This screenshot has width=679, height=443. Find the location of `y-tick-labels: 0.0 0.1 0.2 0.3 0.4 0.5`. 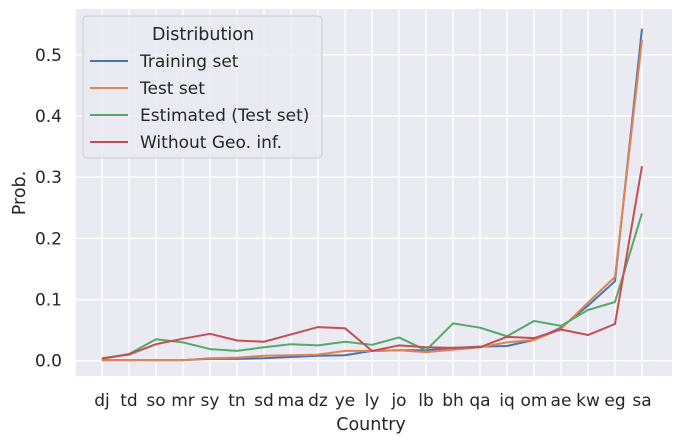

y-tick-labels: 0.0 0.1 0.2 0.3 0.4 0.5 is located at coordinates (48, 209).